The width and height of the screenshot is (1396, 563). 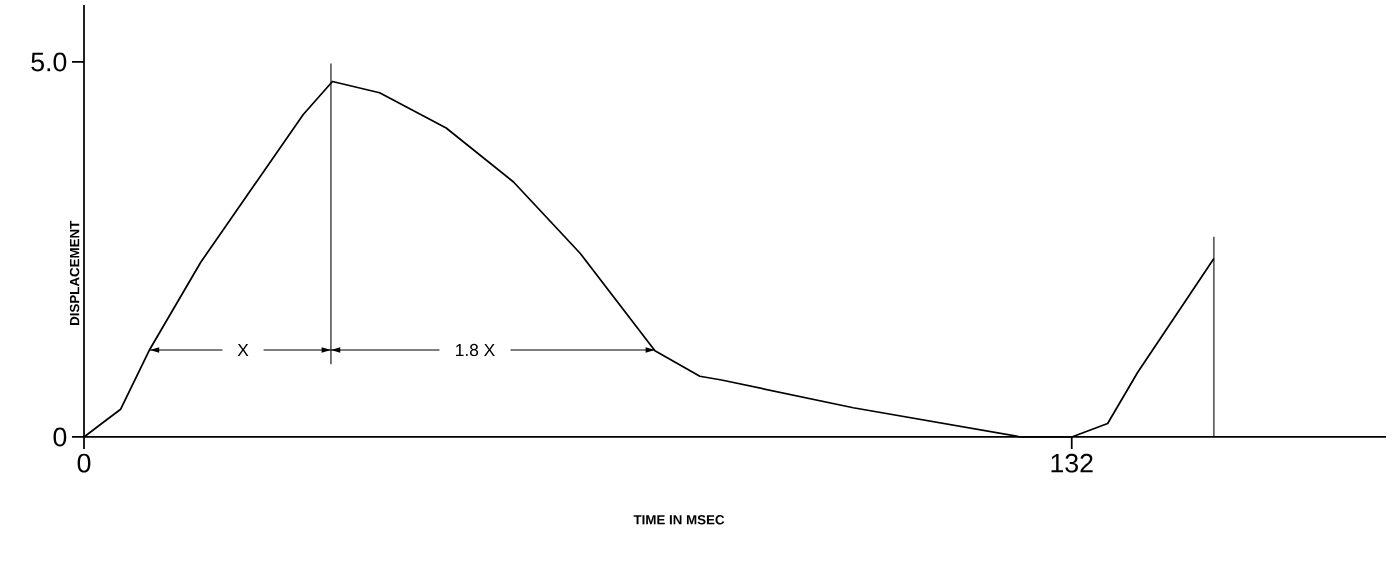 What do you see at coordinates (679, 520) in the screenshot?
I see `x-axis-title: TIME IN MSEC` at bounding box center [679, 520].